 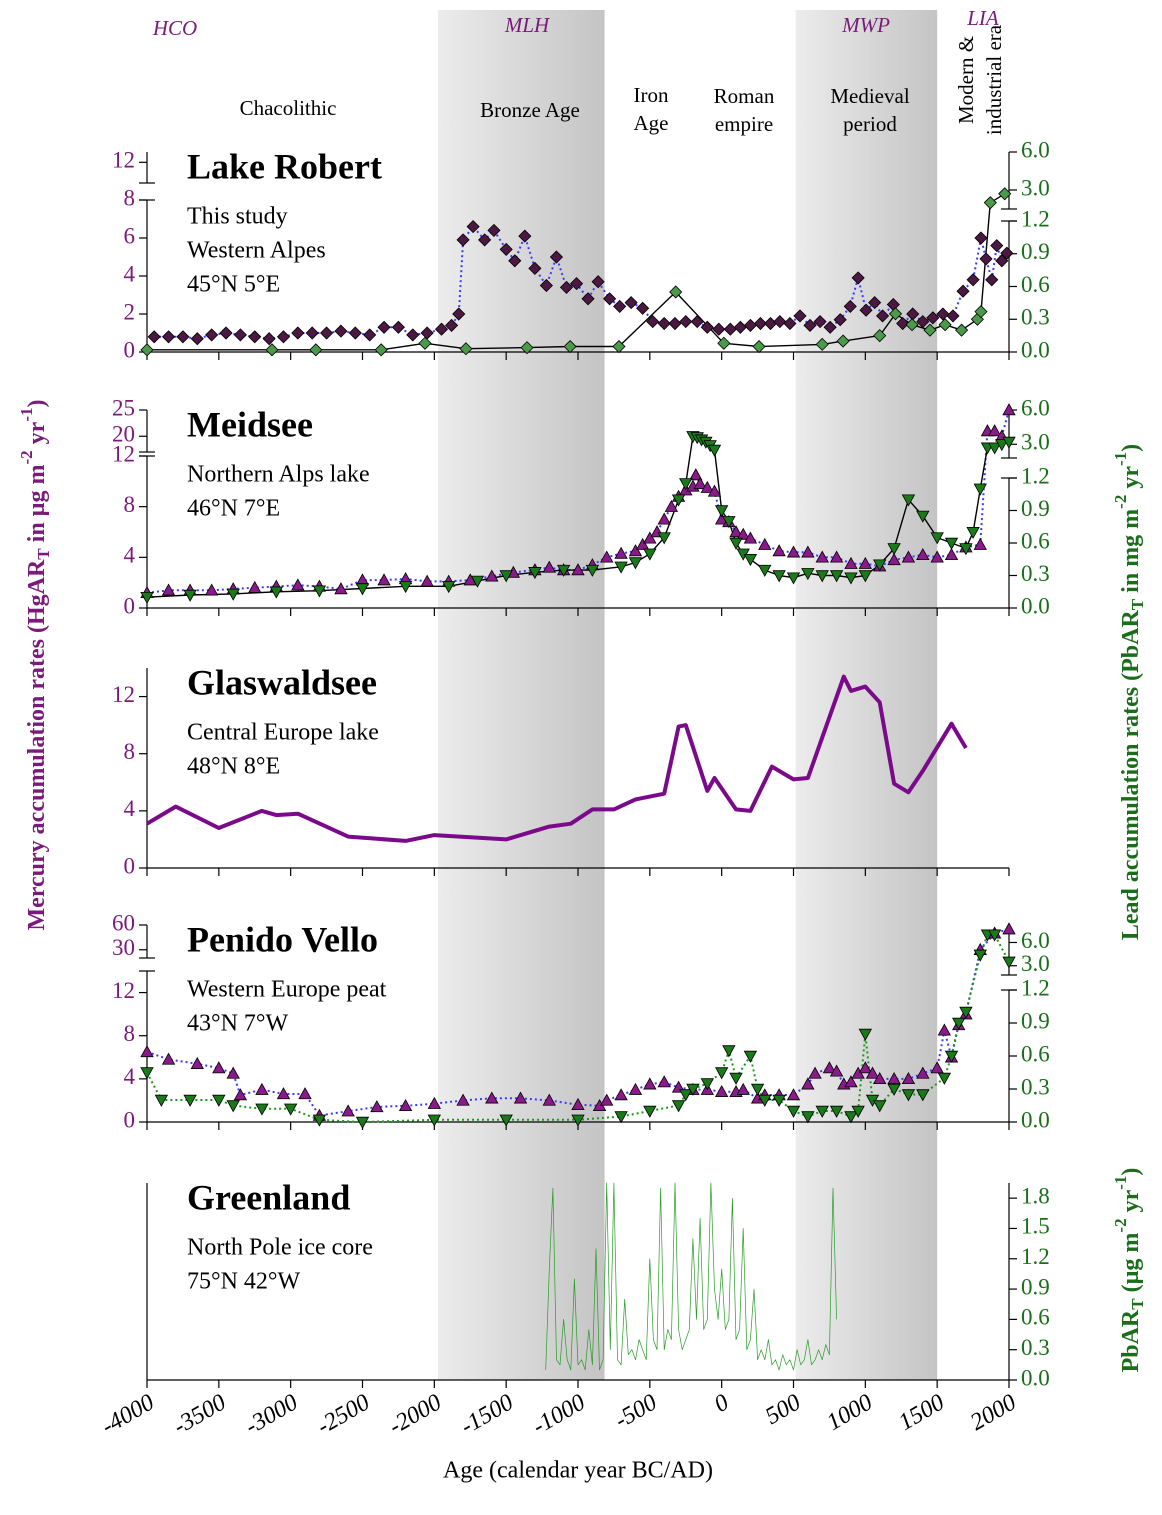 I want to click on era-label: Modern &, so click(x=966, y=80).